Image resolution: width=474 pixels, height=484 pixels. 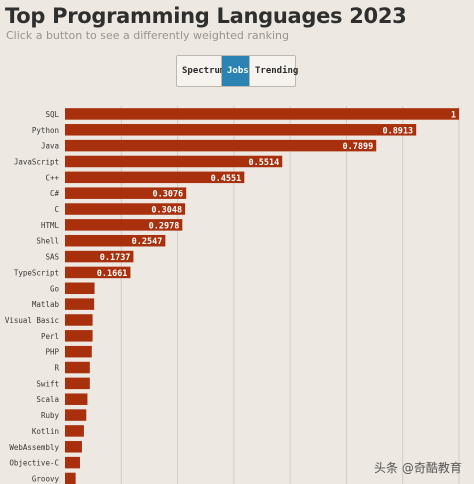 What do you see at coordinates (36, 161) in the screenshot?
I see `category-label: JavaScript` at bounding box center [36, 161].